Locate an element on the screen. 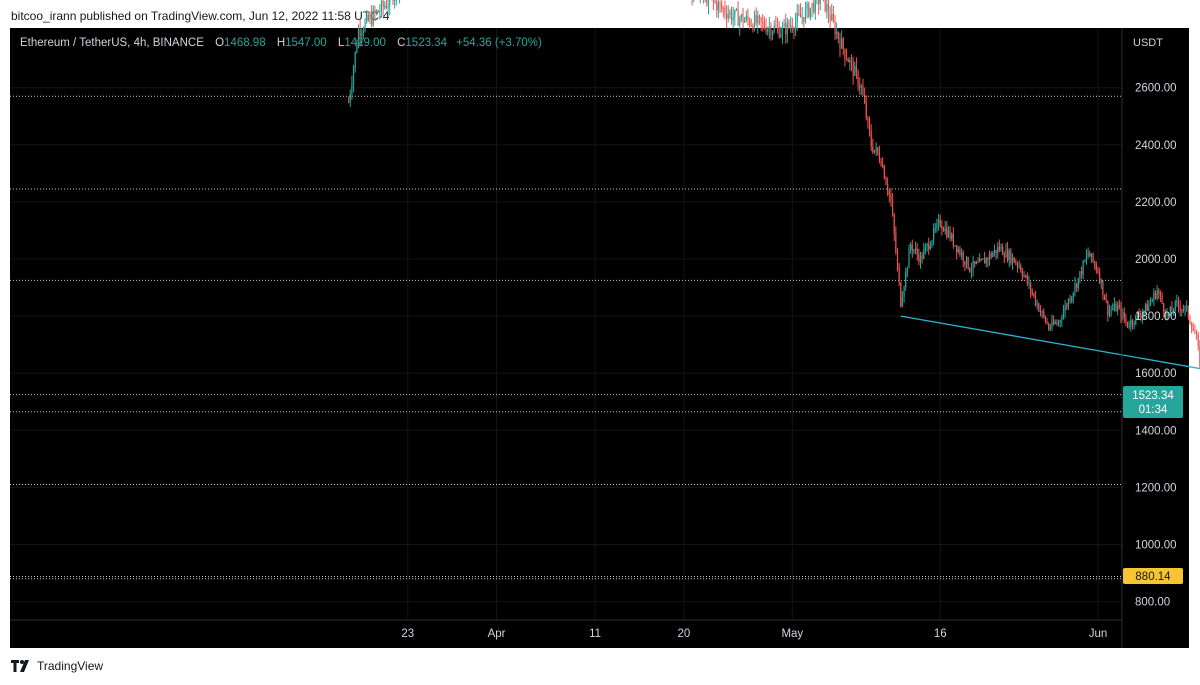  price-tag-countdown: 01:34 is located at coordinates (1153, 410).